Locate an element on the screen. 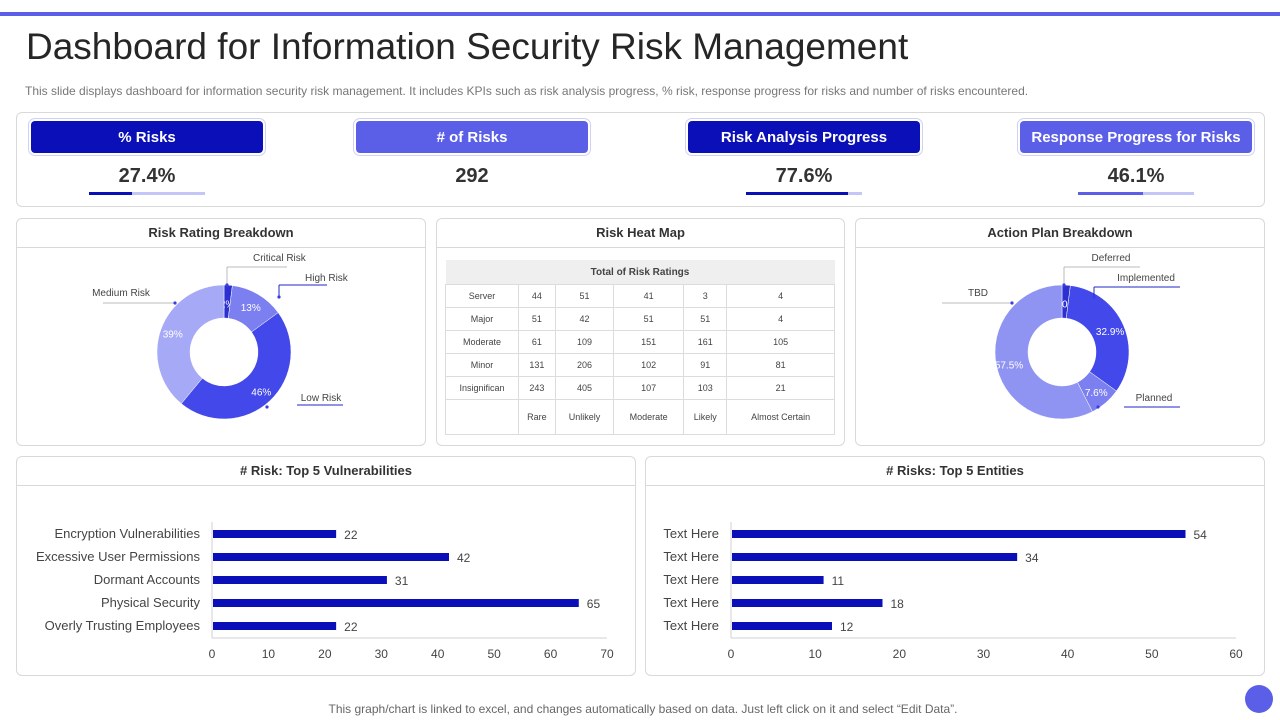 This screenshot has height=720, width=1280. entities-tick-label: 20 is located at coordinates (900, 654).